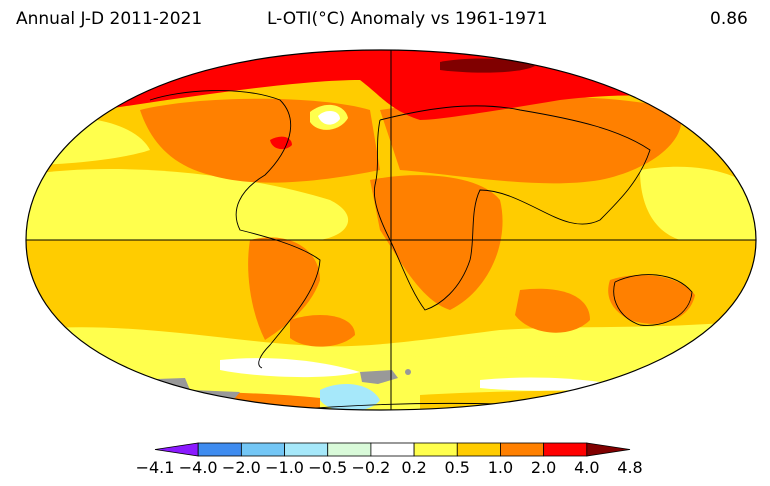  What do you see at coordinates (630, 467) in the screenshot?
I see `legend-tick-label: 4.8` at bounding box center [630, 467].